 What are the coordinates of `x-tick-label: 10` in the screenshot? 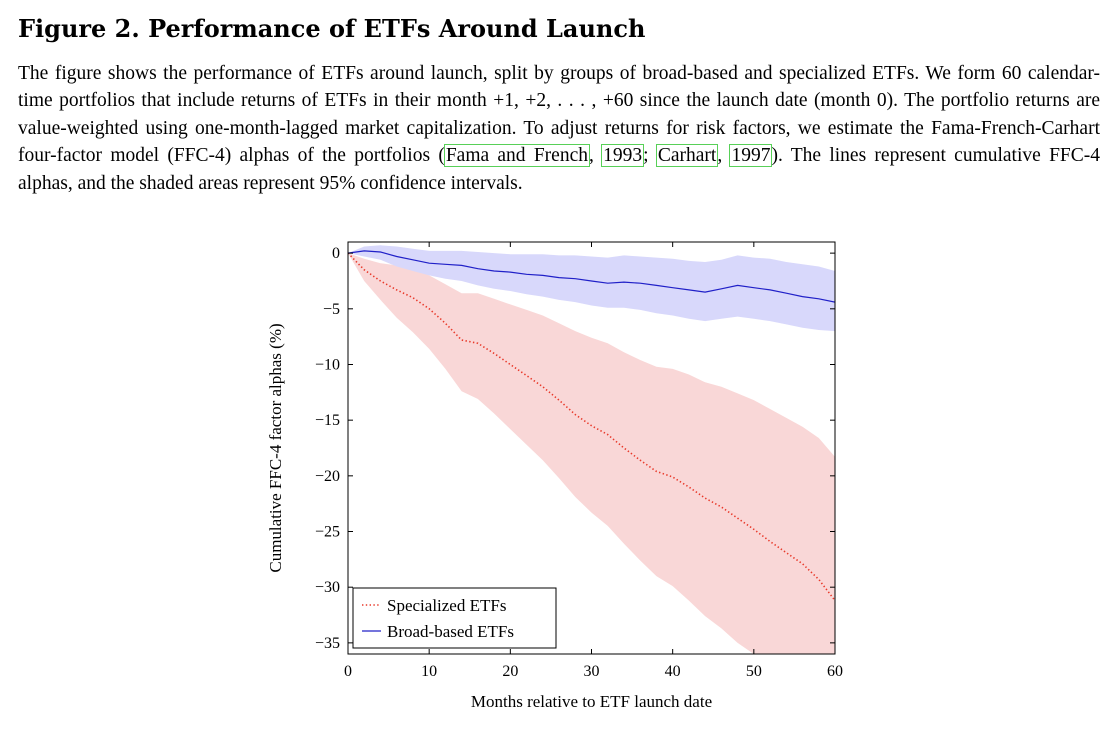 It's located at (429, 671).